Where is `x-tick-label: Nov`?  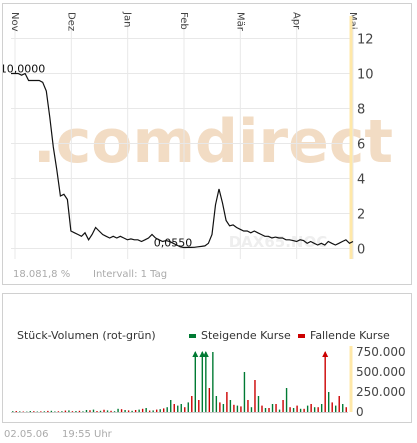
x-tick-label: Nov is located at coordinates (14, 22).